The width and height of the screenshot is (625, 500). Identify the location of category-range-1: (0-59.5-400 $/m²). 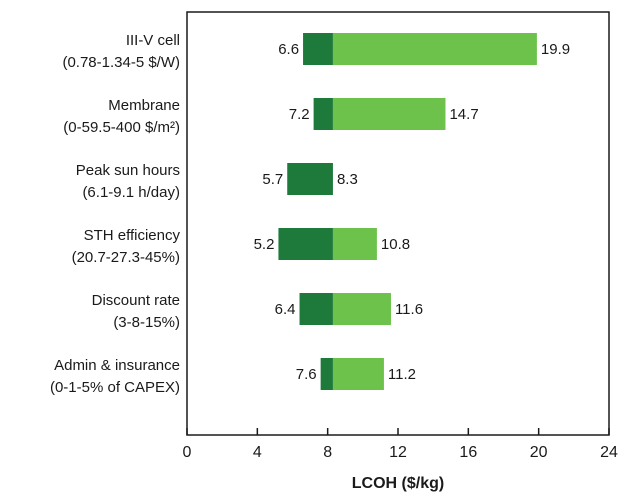
(121, 127).